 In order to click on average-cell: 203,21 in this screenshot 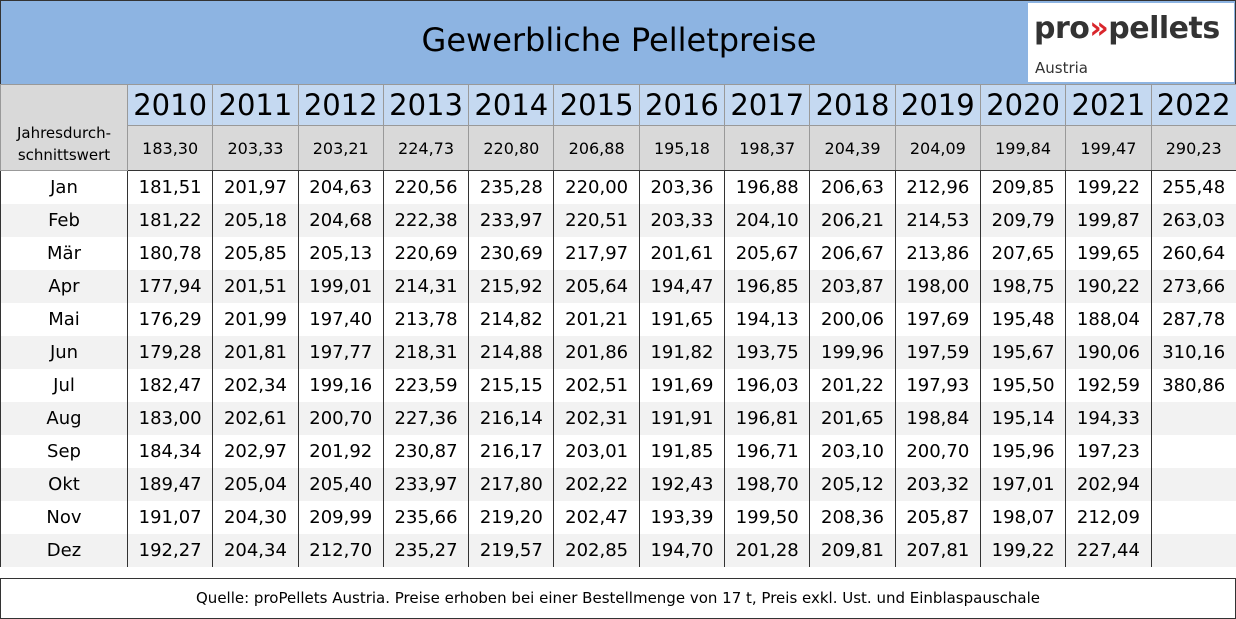, I will do `click(340, 148)`.